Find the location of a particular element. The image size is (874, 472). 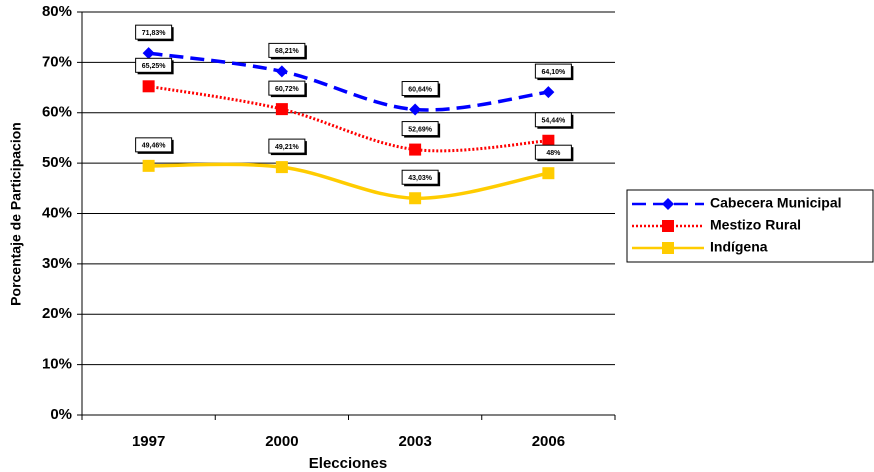

data-label: 48% is located at coordinates (553, 153).